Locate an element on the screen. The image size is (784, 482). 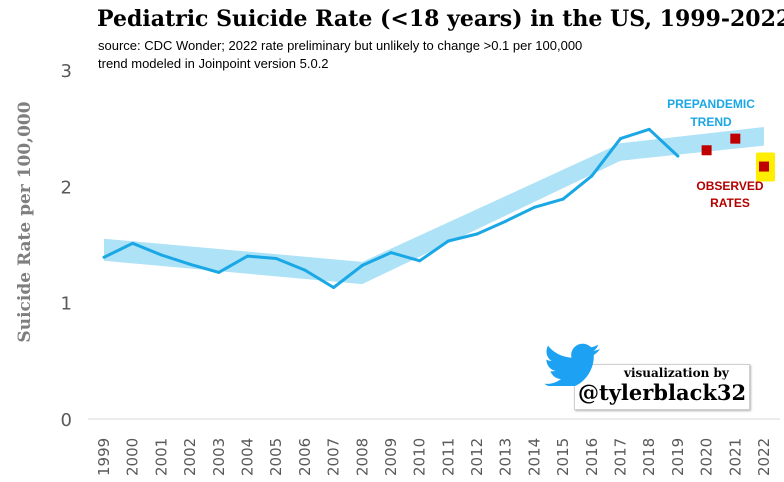
x-tick-label: 2022 is located at coordinates (764, 457).